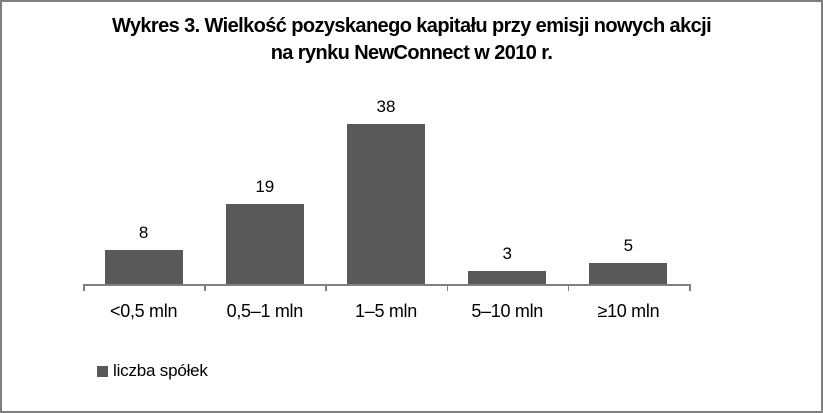  I want to click on bar-value-label: 19, so click(265, 186).